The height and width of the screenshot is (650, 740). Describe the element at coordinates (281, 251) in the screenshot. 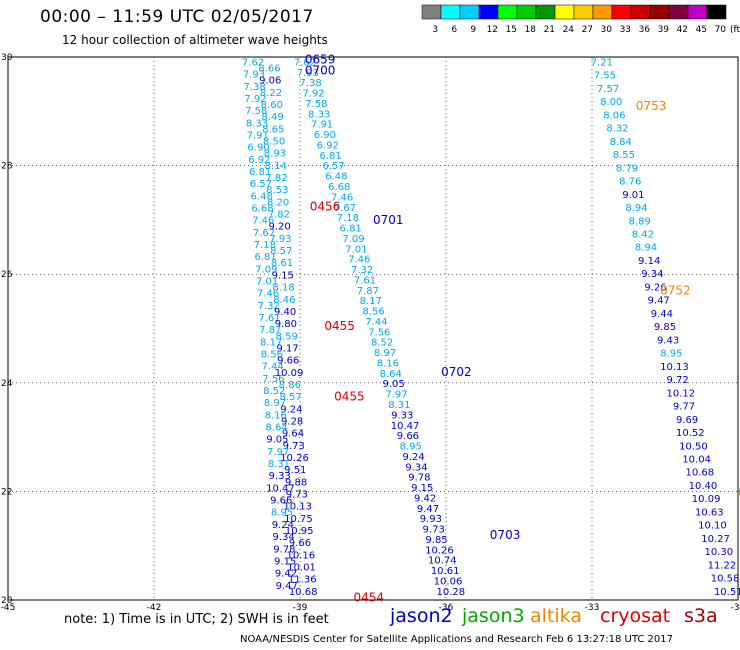

I see `swh-value: 8.57` at that location.